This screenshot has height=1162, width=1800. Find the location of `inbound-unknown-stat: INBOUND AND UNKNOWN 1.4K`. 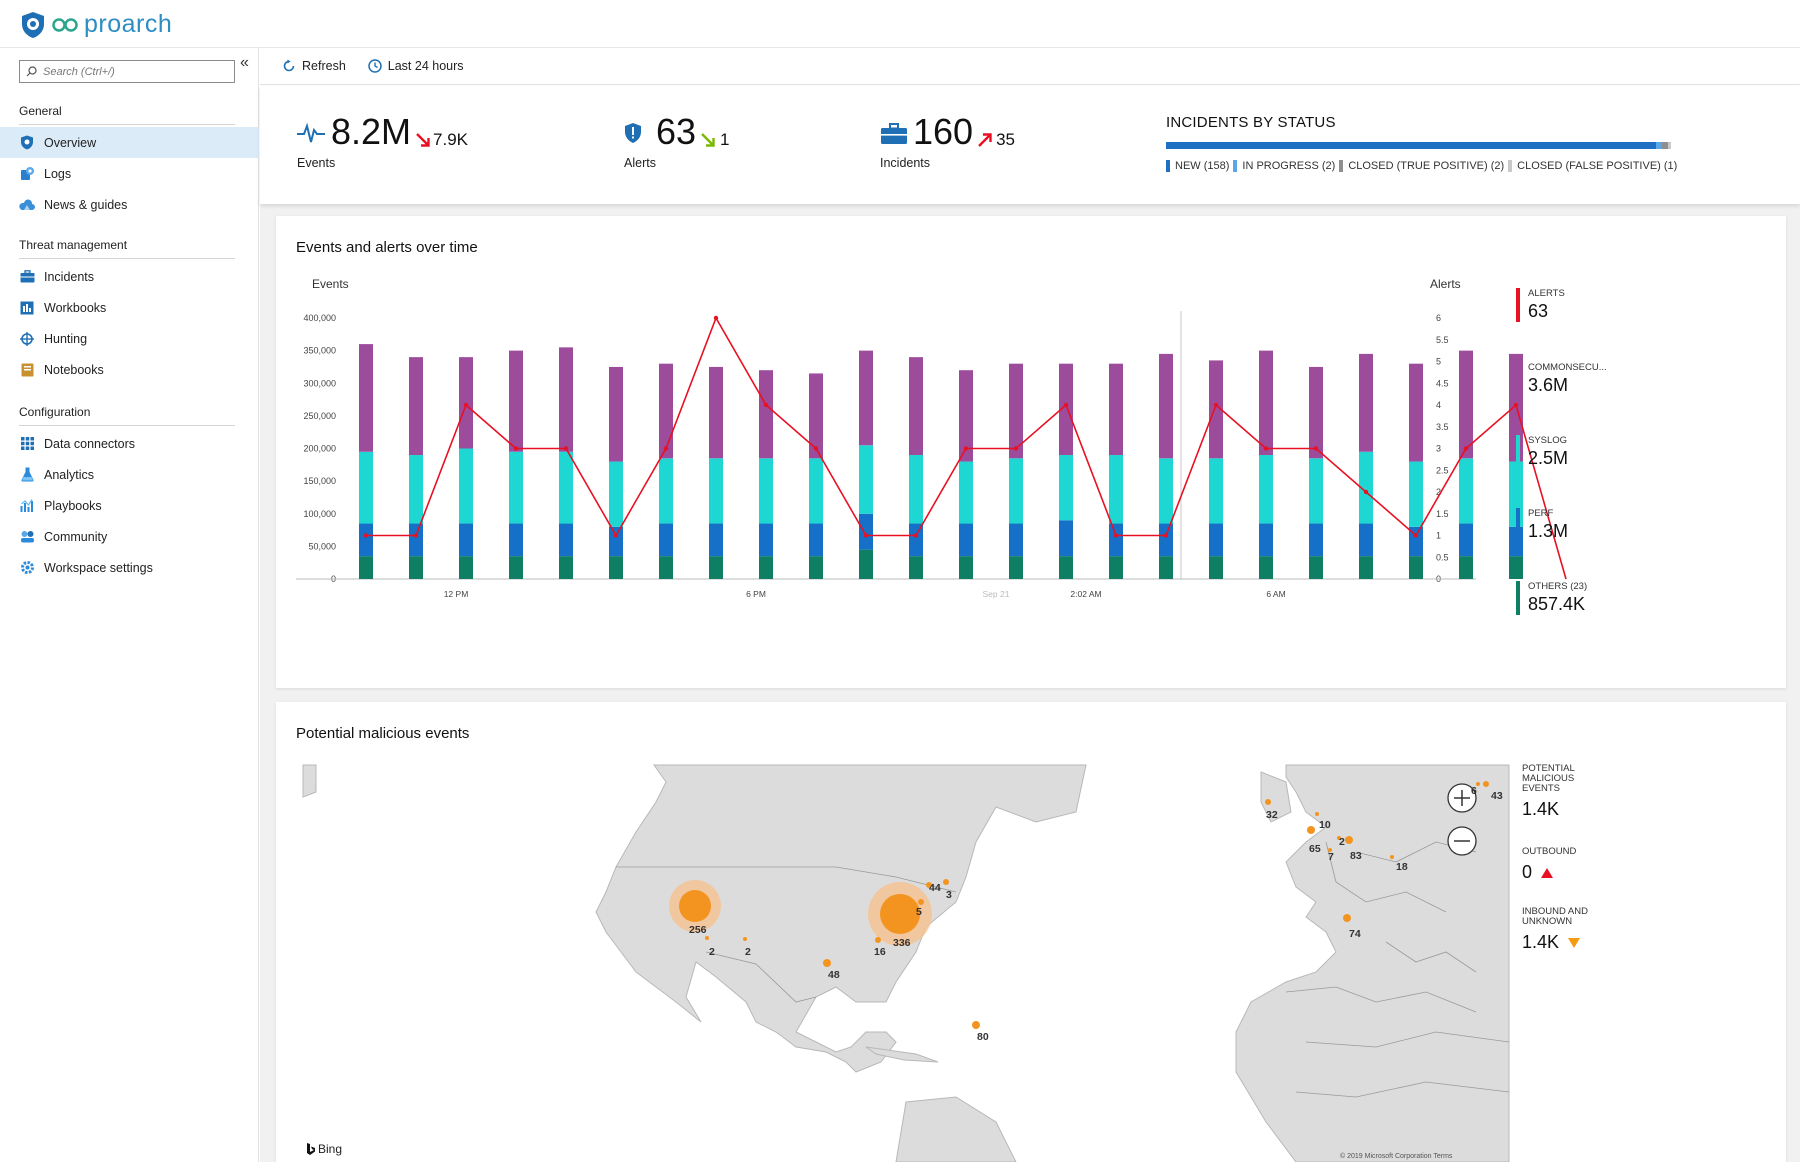

inbound-unknown-stat: INBOUND AND UNKNOWN 1.4K is located at coordinates (1559, 930).